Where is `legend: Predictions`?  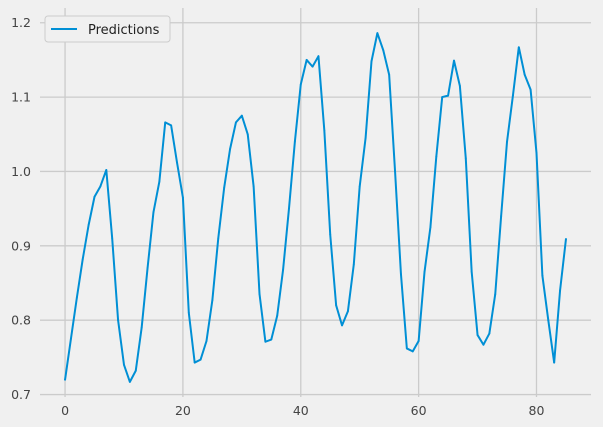
legend: Predictions is located at coordinates (107, 29).